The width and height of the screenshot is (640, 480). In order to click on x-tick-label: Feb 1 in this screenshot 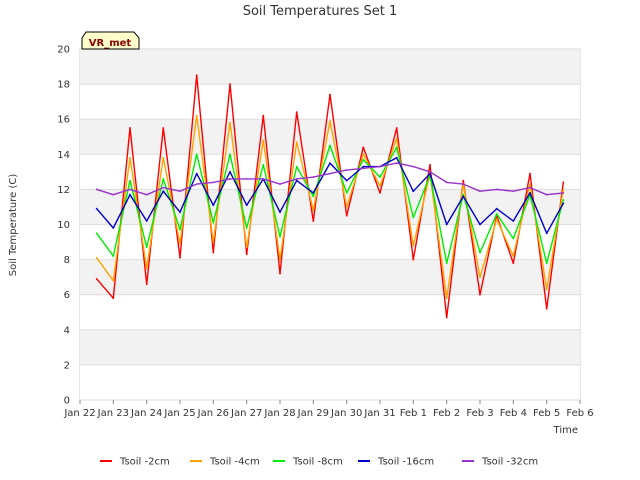, I will do `click(413, 413)`.